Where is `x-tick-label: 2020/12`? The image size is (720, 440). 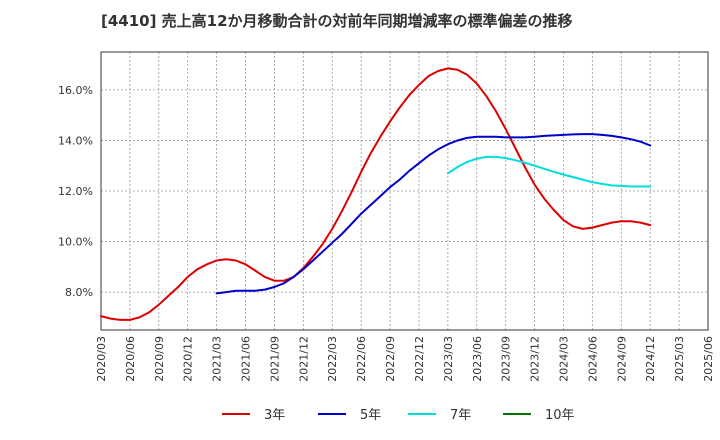 x-tick-label: 2020/12 is located at coordinates (188, 359).